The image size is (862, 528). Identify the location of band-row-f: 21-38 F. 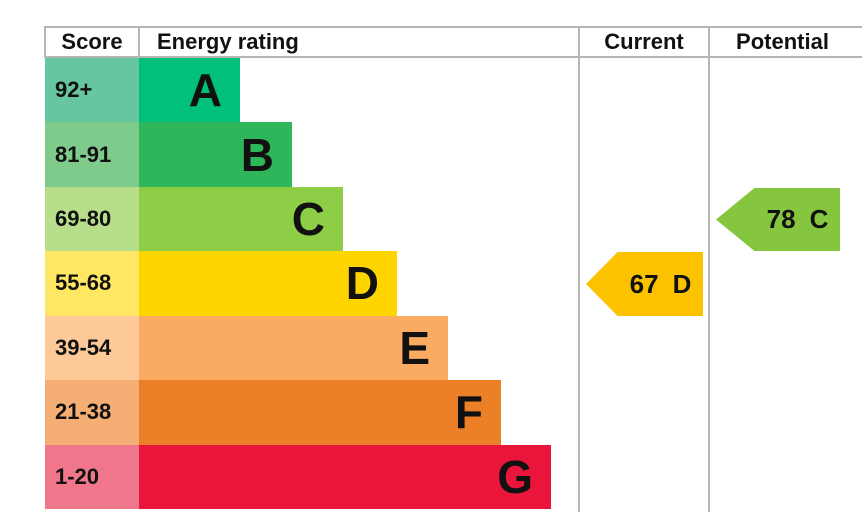
(453, 412).